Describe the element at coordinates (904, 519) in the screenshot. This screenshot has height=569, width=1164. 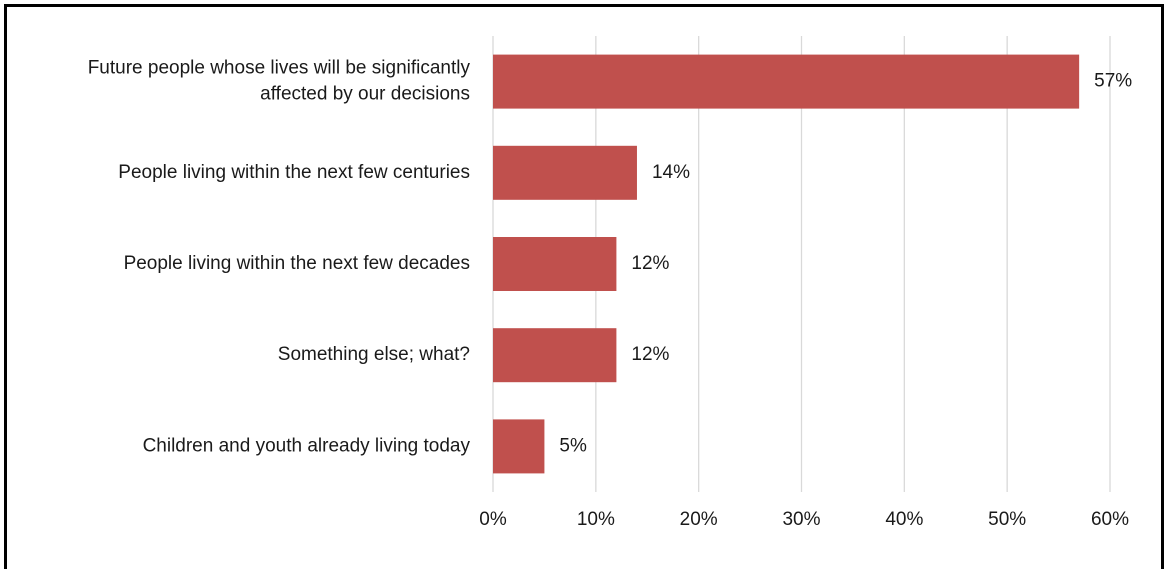
I see `x-tick-label: 40%` at that location.